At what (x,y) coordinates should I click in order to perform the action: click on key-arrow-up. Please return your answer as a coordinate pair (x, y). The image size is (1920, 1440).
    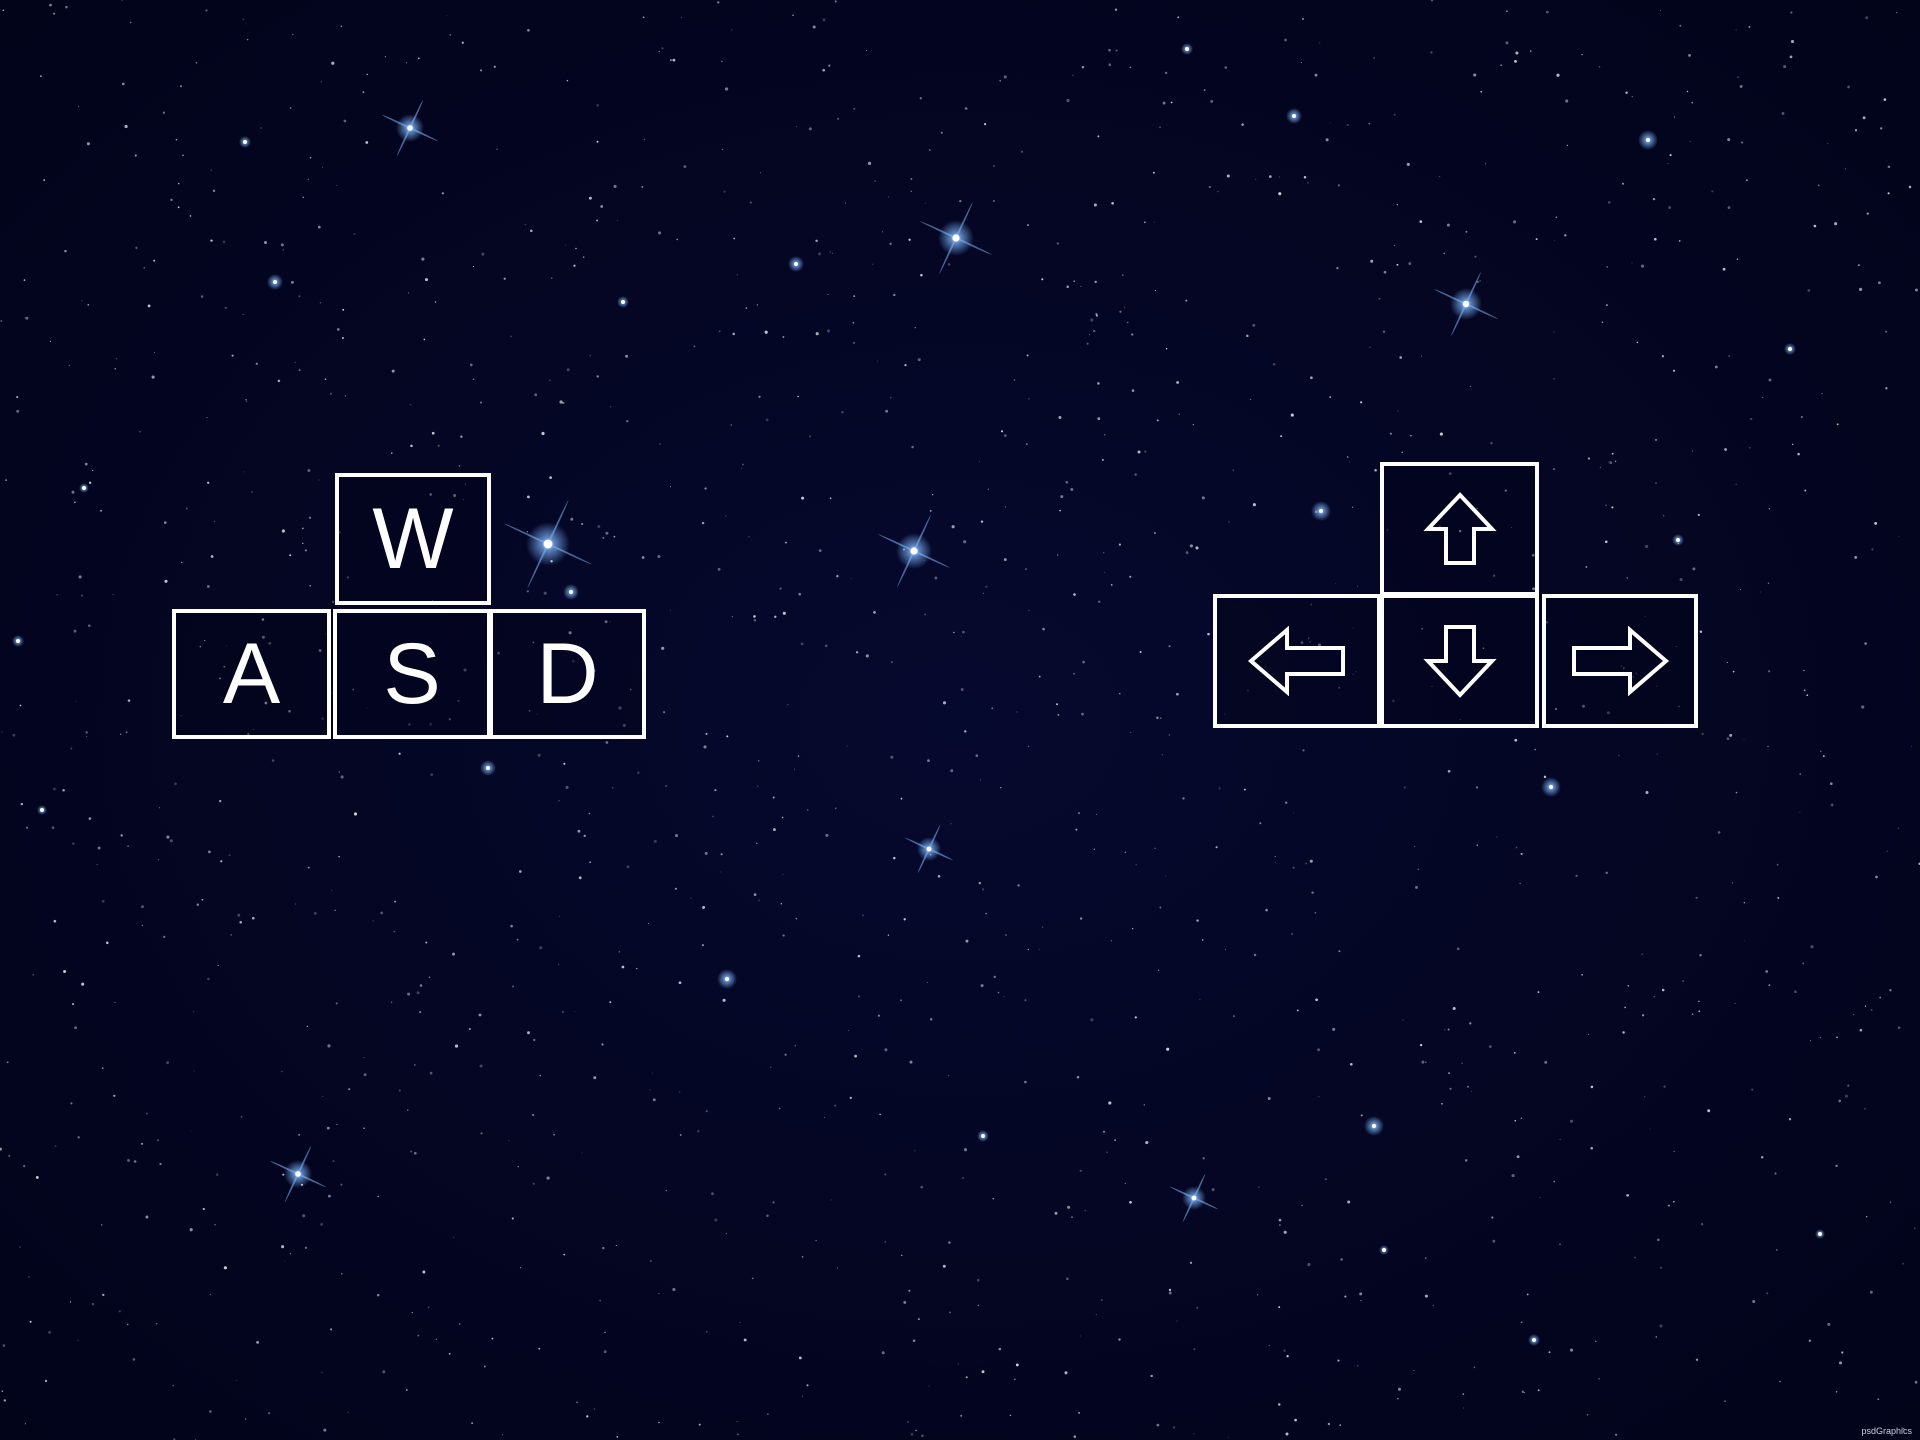
    Looking at the image, I should click on (1459, 529).